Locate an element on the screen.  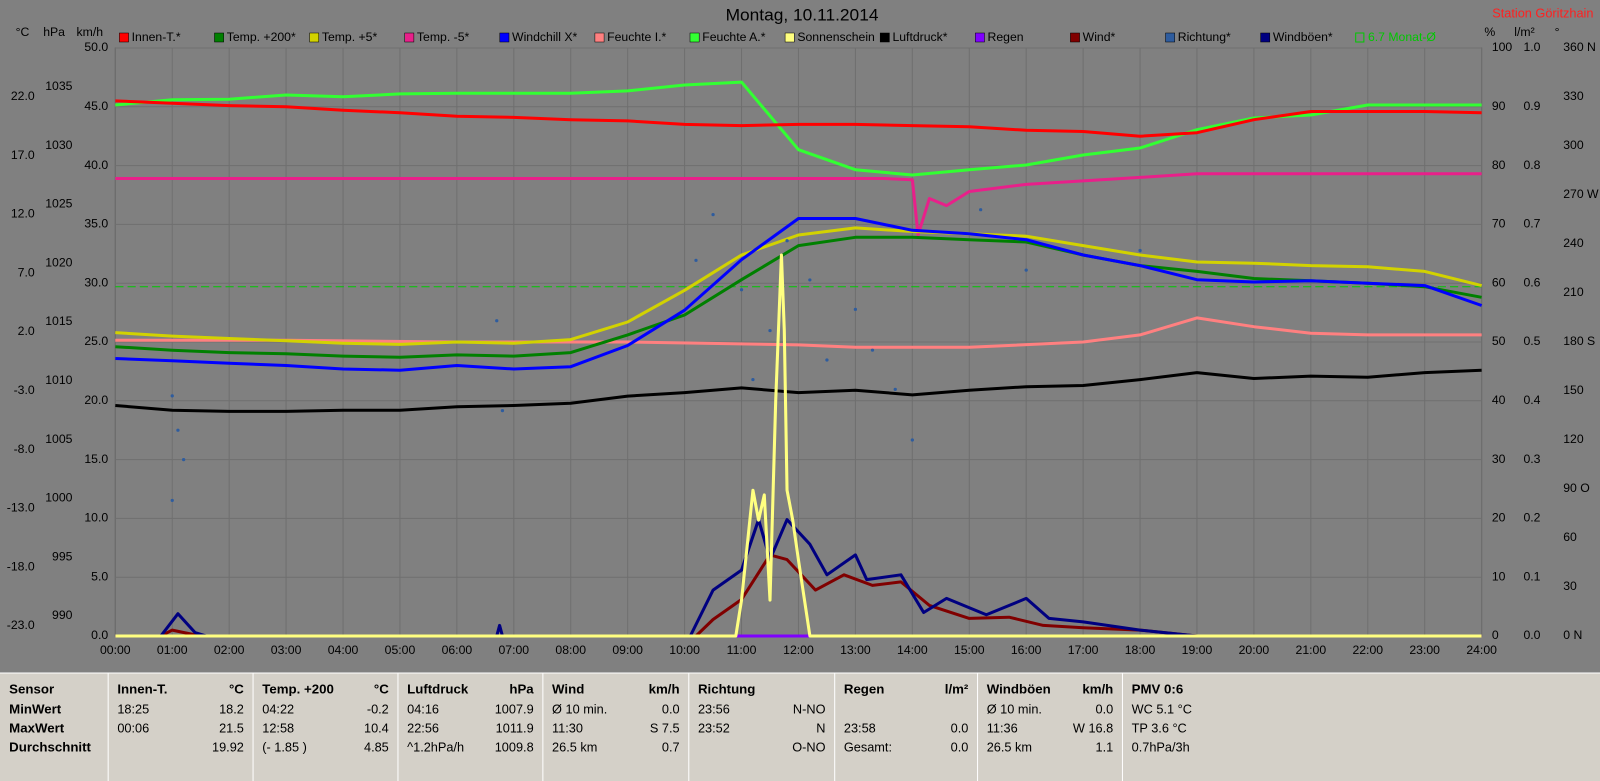
panel-title: Windböen is located at coordinates (1019, 689).